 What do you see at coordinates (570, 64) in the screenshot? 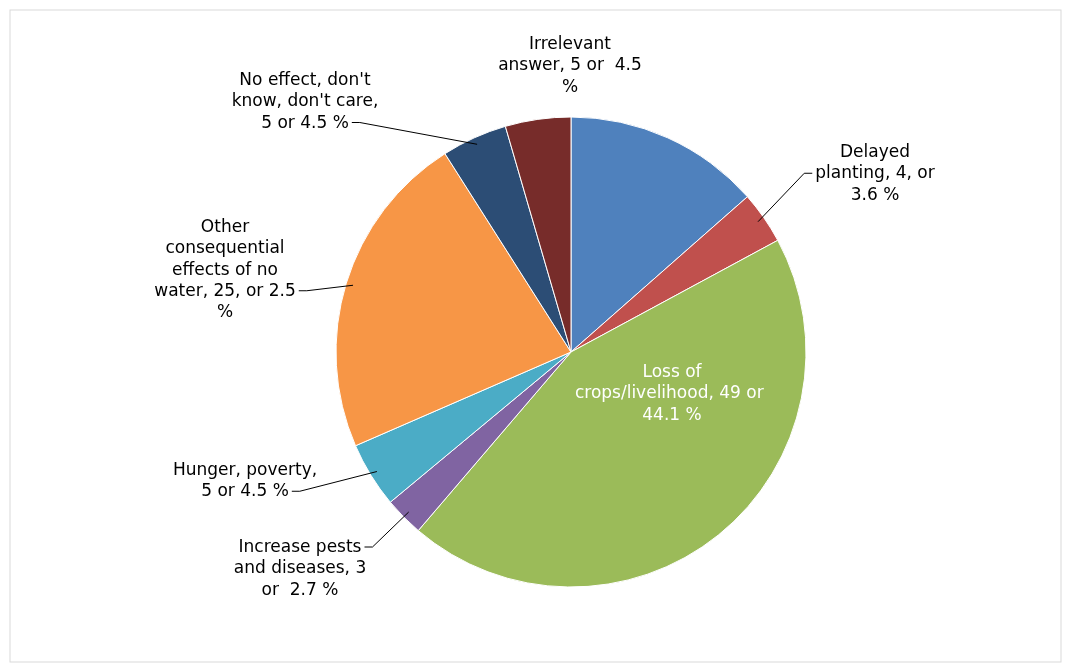
I see `slice-label: Irrelevant answer, 5 or 4.5 %` at bounding box center [570, 64].